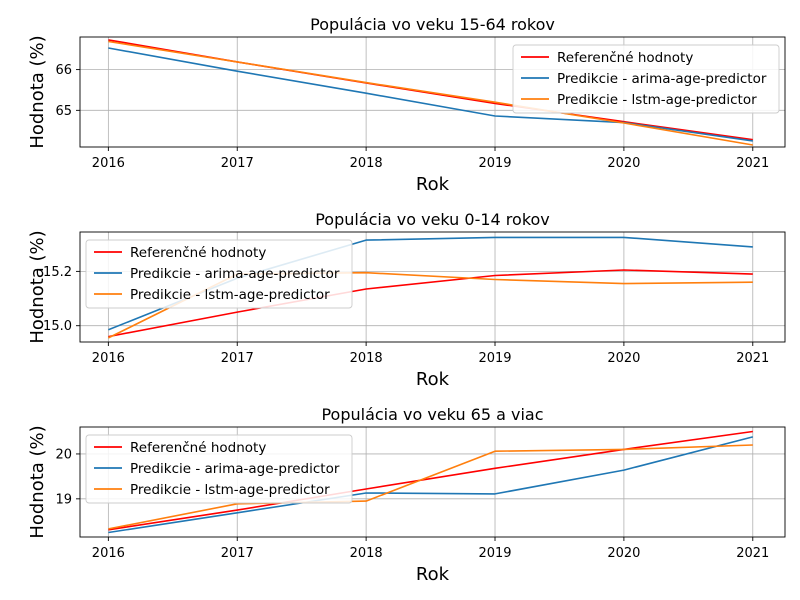 The width and height of the screenshot is (800, 600). What do you see at coordinates (432, 219) in the screenshot?
I see `chart-title: Populácia vo veku 0-14 rokov` at bounding box center [432, 219].